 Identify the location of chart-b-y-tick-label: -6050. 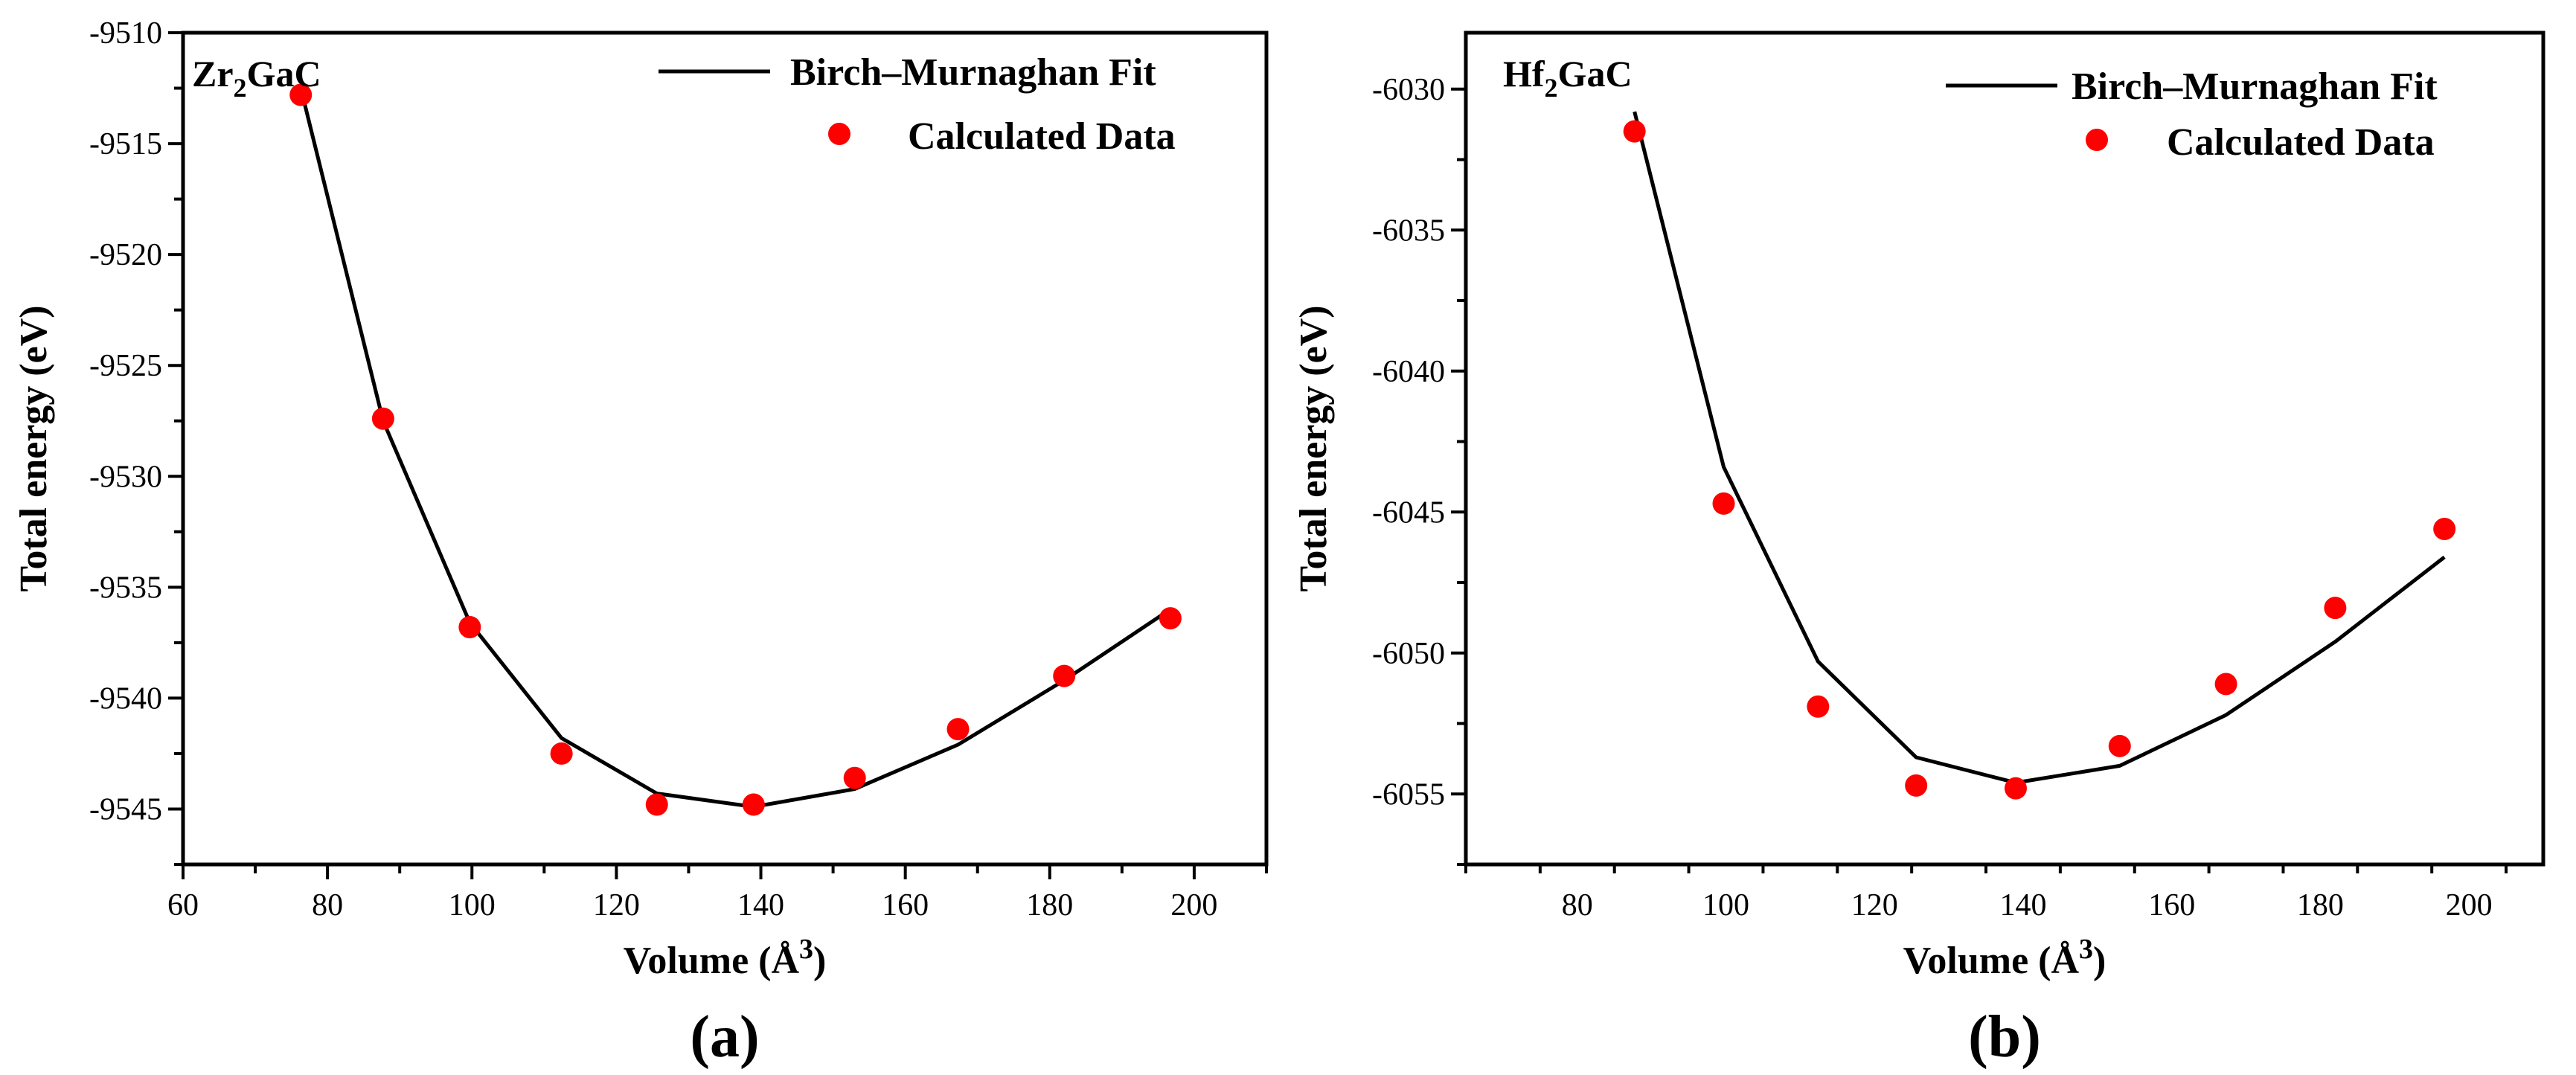
(1408, 654).